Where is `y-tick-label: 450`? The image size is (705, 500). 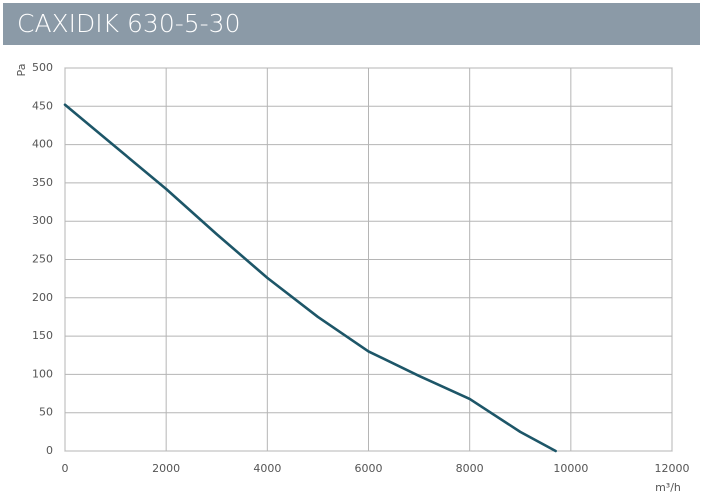 y-tick-label: 450 is located at coordinates (42, 105).